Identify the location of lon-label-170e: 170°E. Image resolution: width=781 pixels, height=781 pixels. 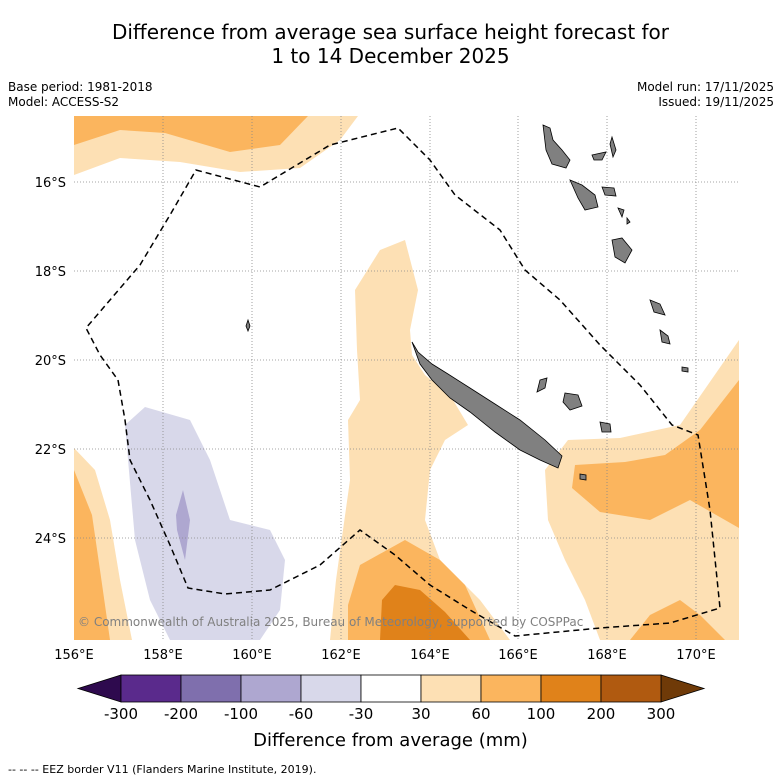
(696, 655).